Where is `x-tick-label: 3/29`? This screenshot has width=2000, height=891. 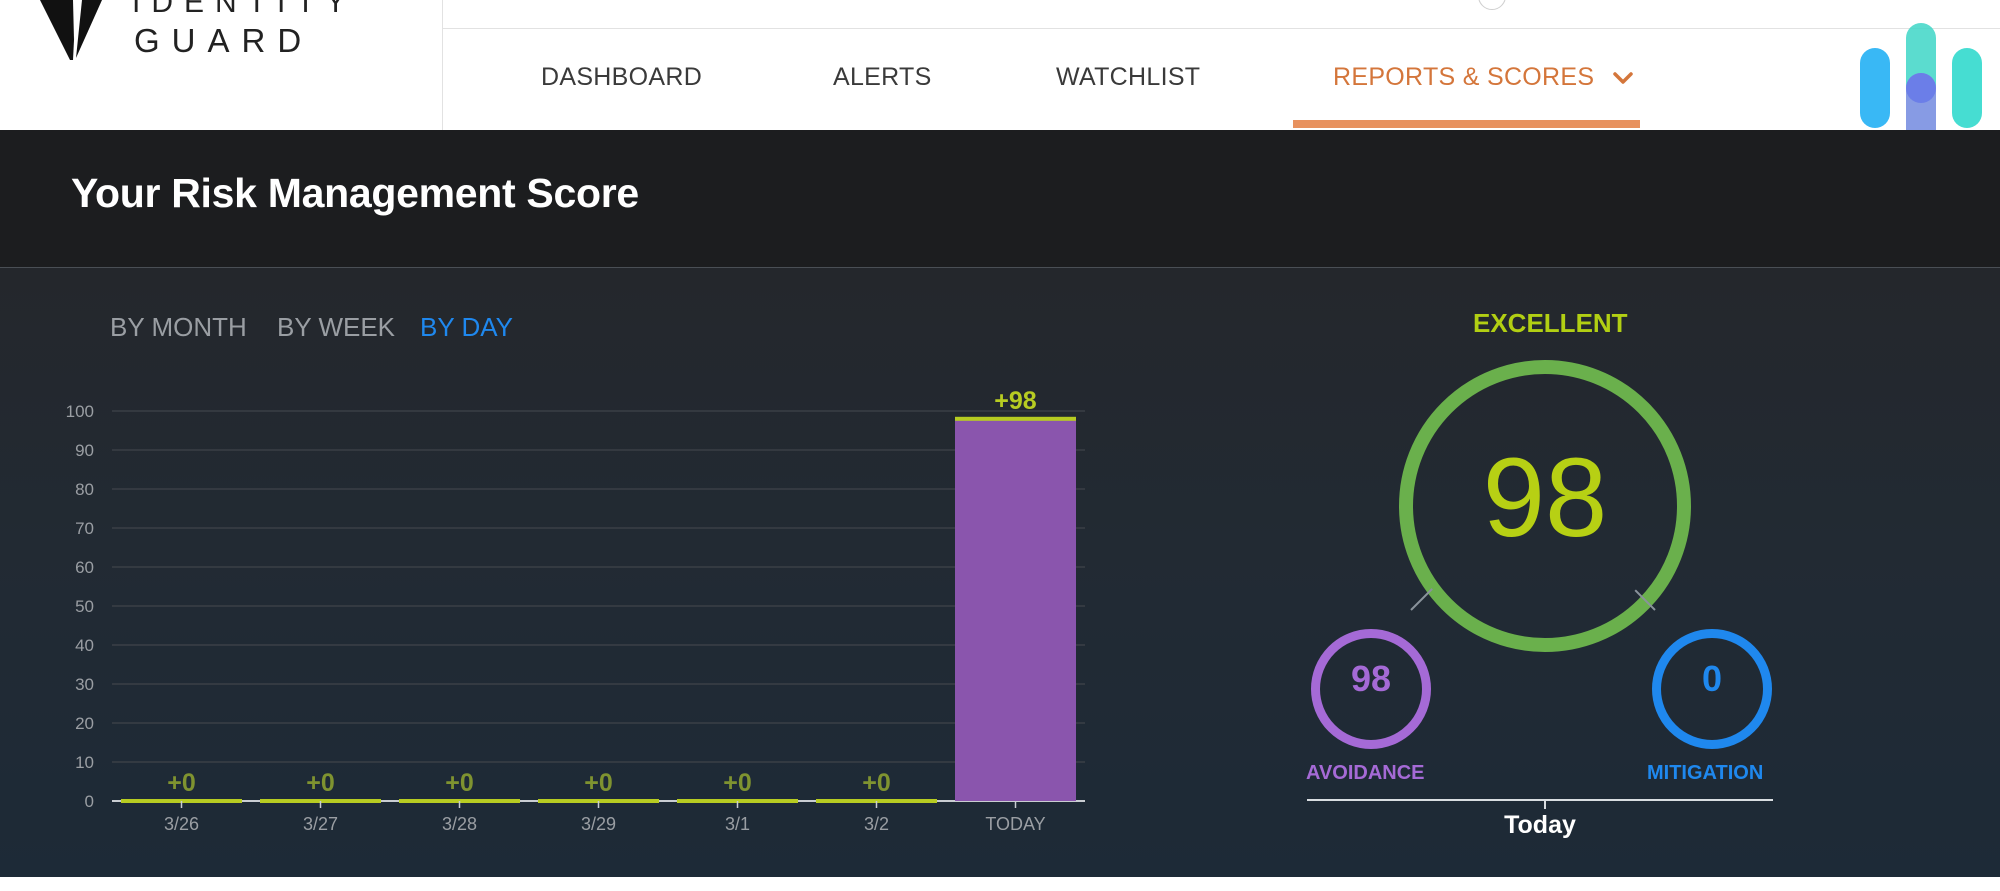 x-tick-label: 3/29 is located at coordinates (598, 824).